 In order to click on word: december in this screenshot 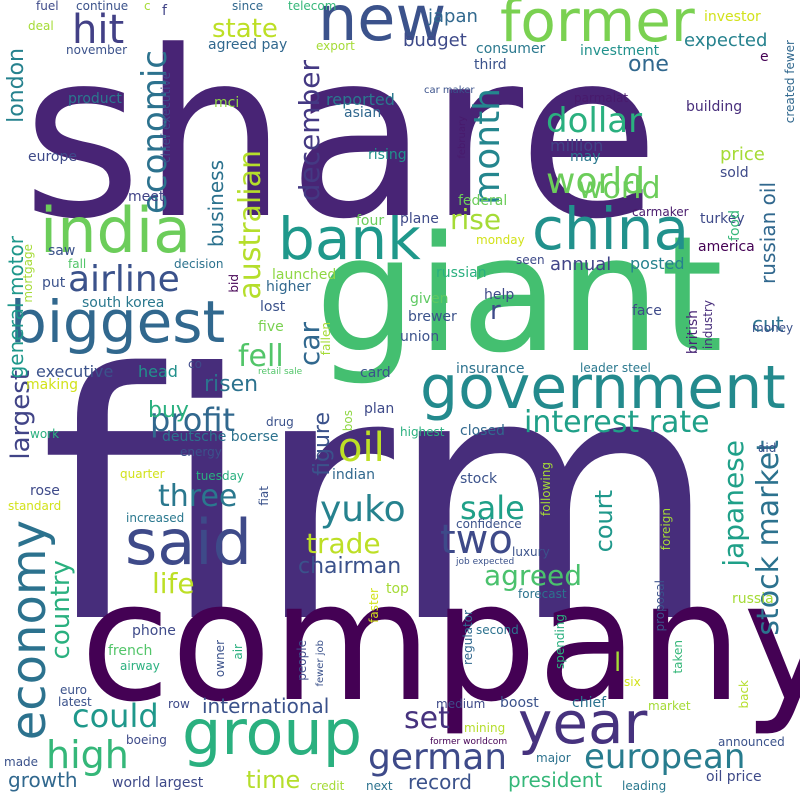, I will do `click(309, 131)`.